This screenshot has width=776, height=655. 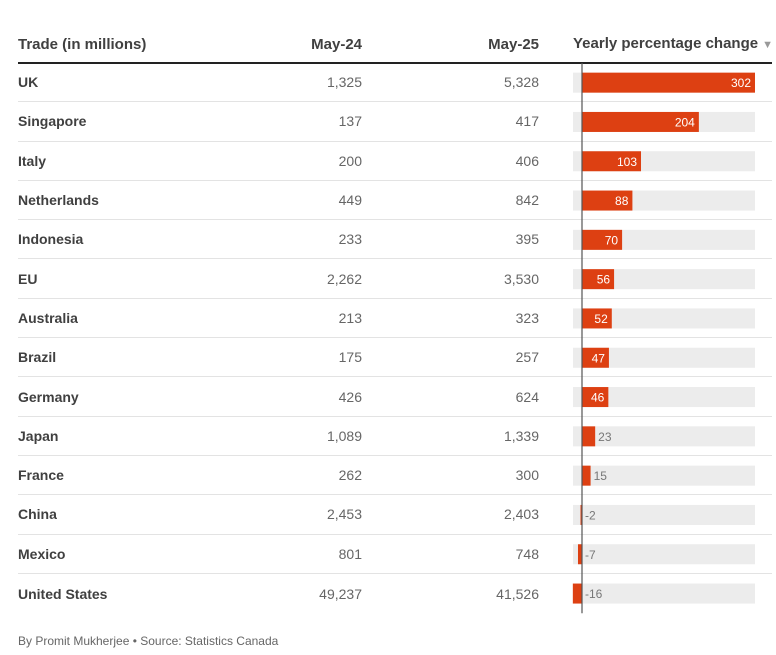 What do you see at coordinates (527, 475) in the screenshot?
I see `may25-cell: 300` at bounding box center [527, 475].